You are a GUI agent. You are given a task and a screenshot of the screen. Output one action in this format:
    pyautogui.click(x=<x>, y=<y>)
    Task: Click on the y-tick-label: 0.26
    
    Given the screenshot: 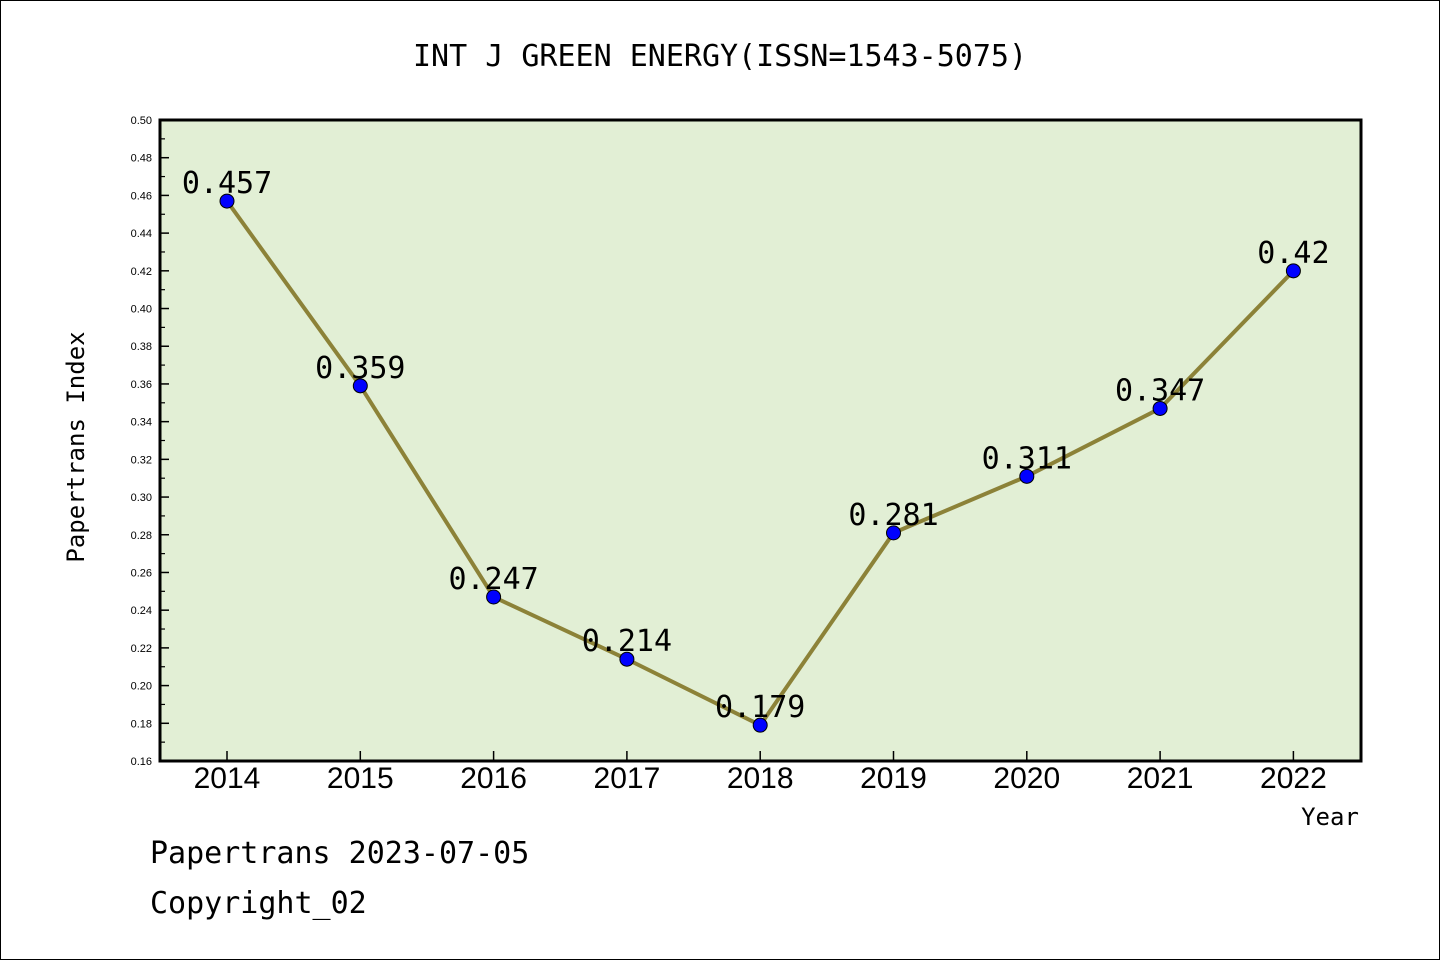 What is the action you would take?
    pyautogui.click(x=141, y=573)
    